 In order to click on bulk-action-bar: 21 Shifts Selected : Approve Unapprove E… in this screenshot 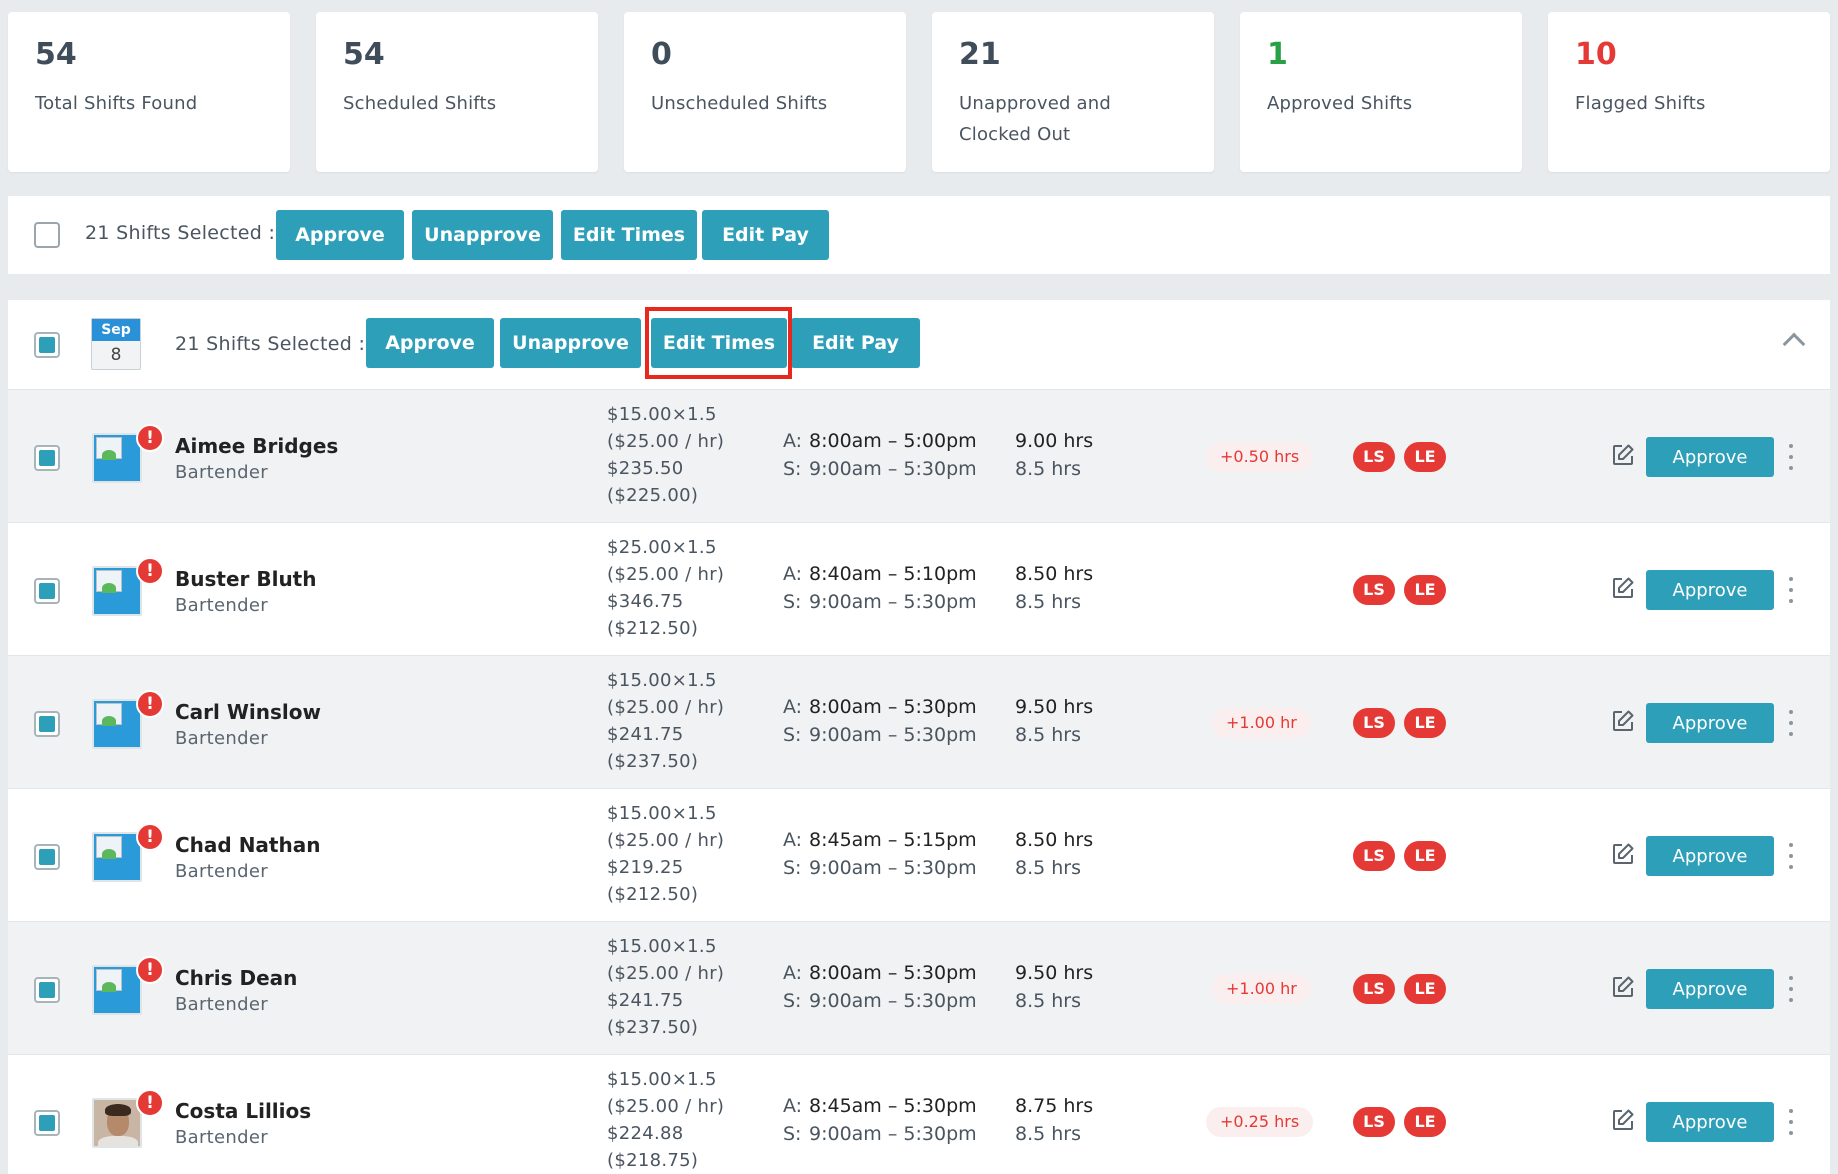, I will do `click(919, 235)`.